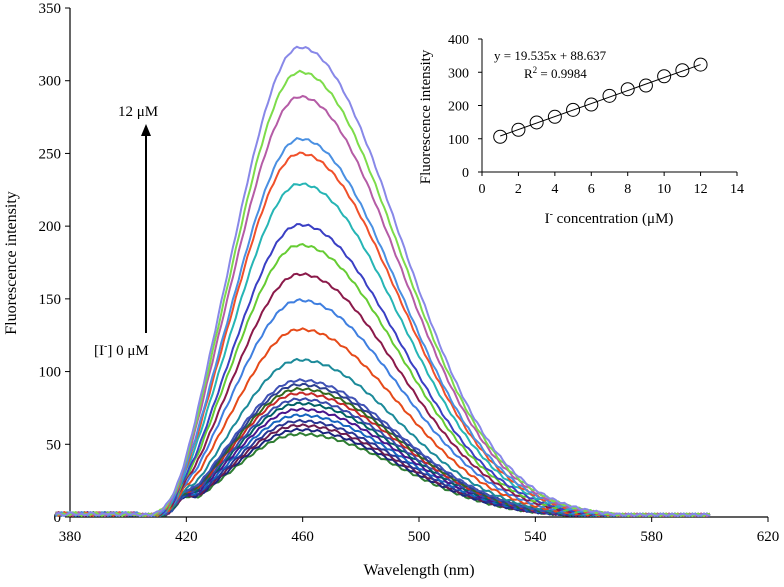 Image resolution: width=784 pixels, height=587 pixels. What do you see at coordinates (591, 189) in the screenshot?
I see `inset-x-tick-label: 6` at bounding box center [591, 189].